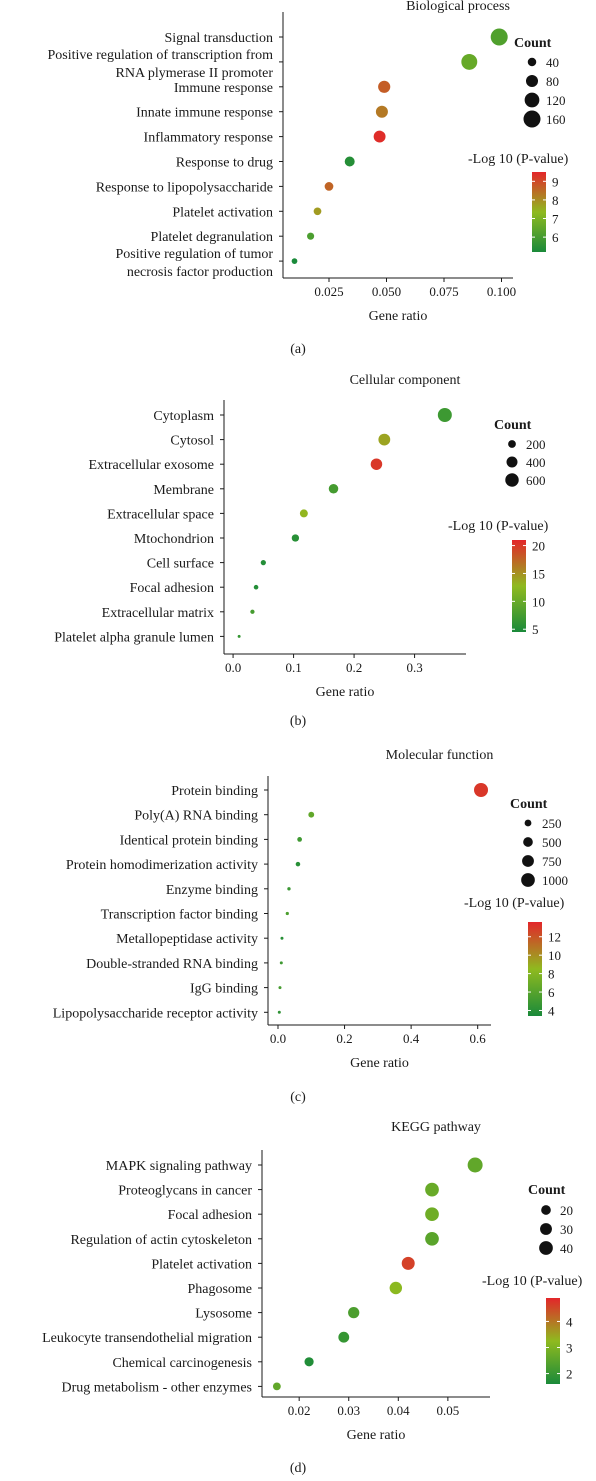 This screenshot has height=1481, width=596. Describe the element at coordinates (555, 200) in the screenshot. I see `color-legend-label: 8` at that location.